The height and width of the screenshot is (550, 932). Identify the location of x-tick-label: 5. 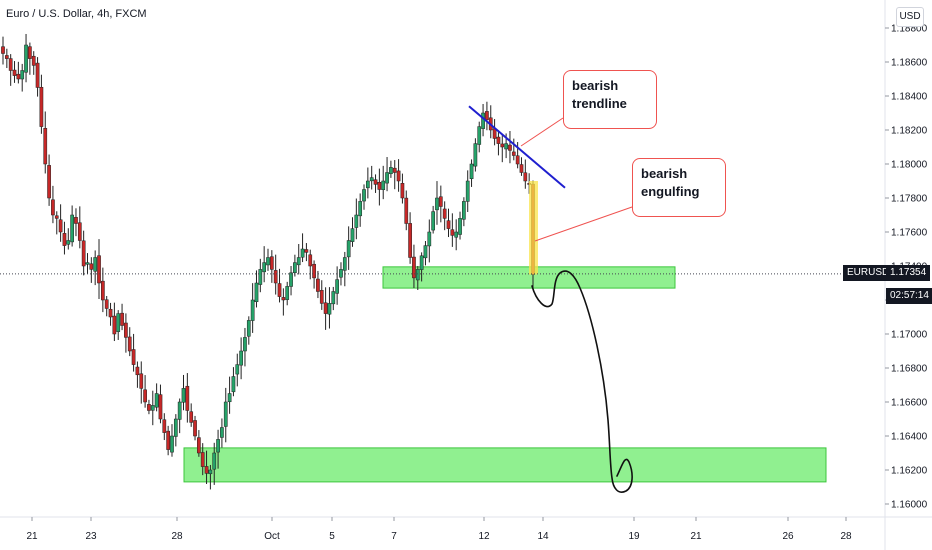
(332, 536).